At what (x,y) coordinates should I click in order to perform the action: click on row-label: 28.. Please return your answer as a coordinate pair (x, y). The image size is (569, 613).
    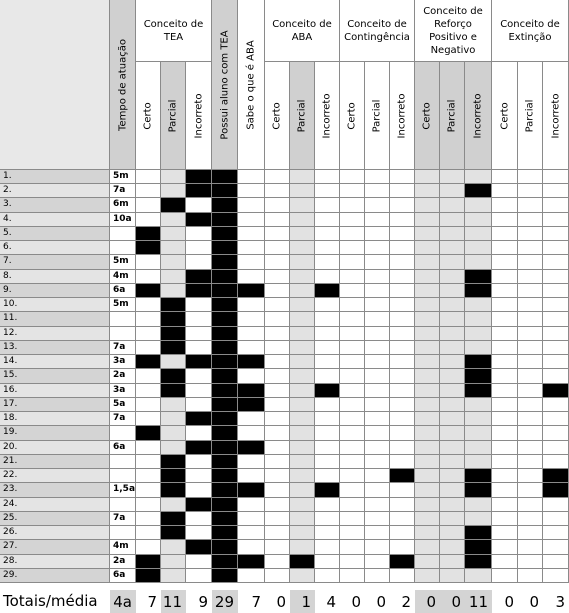
    Looking at the image, I should click on (55, 561).